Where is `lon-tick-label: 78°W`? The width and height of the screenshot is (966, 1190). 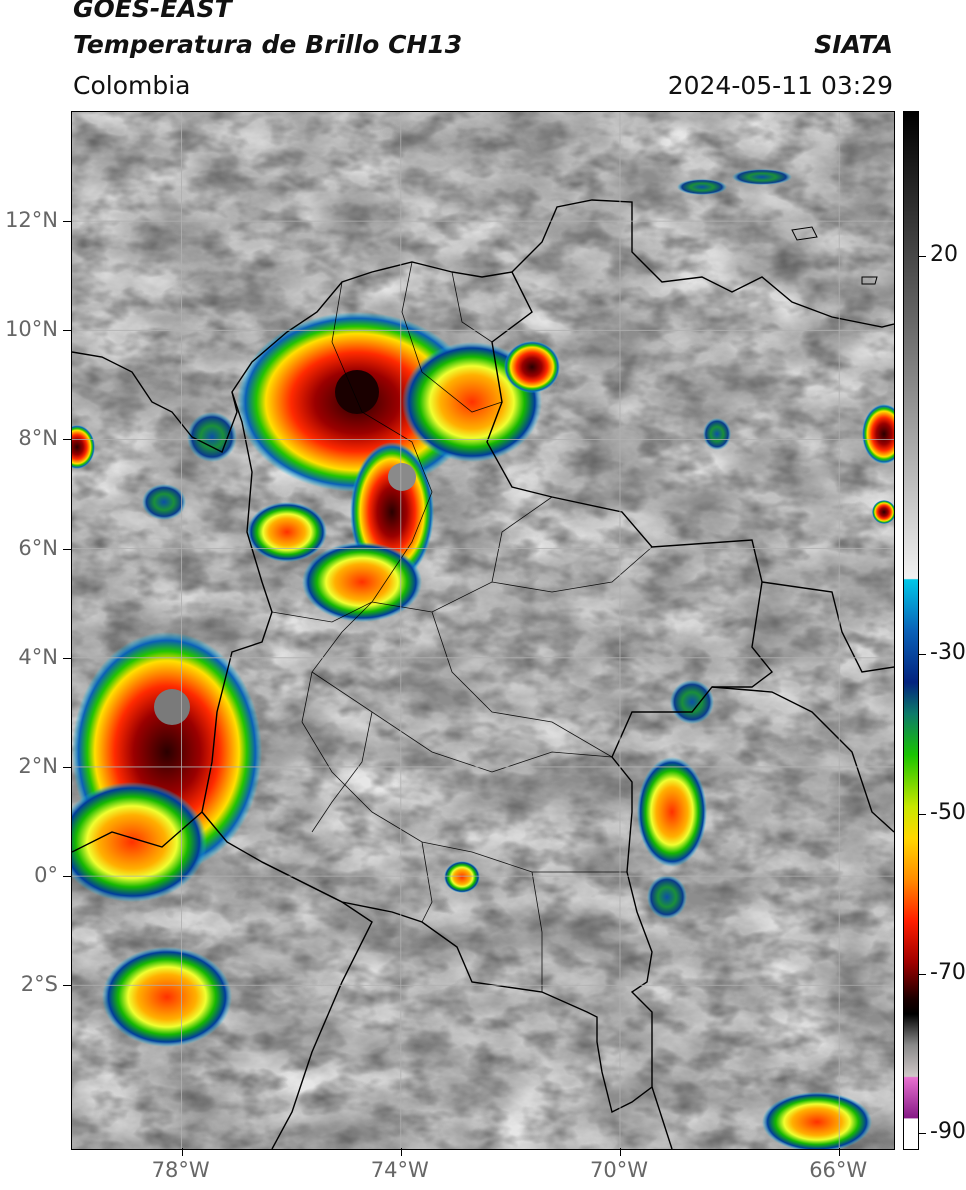 lon-tick-label: 78°W is located at coordinates (180, 1170).